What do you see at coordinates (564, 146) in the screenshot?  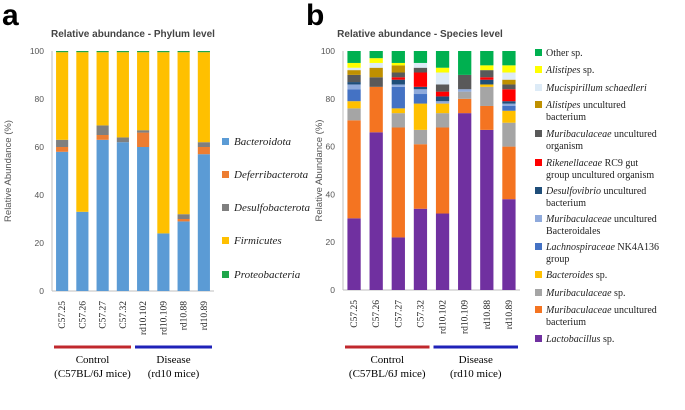 I see `legend-line: organism` at bounding box center [564, 146].